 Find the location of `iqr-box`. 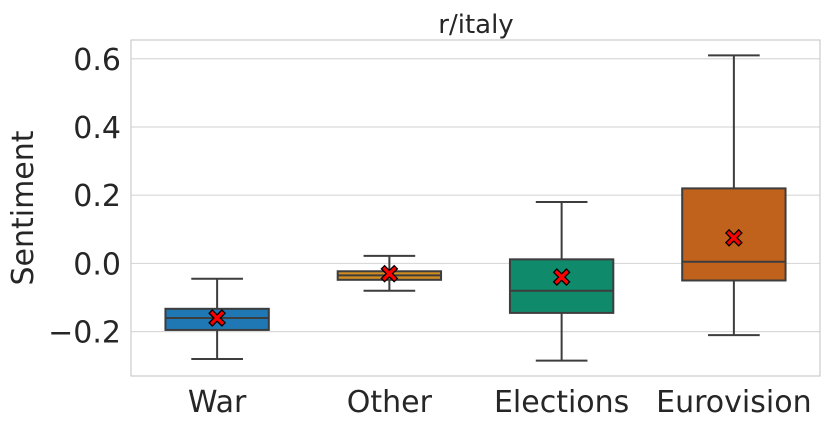

iqr-box is located at coordinates (561, 286).